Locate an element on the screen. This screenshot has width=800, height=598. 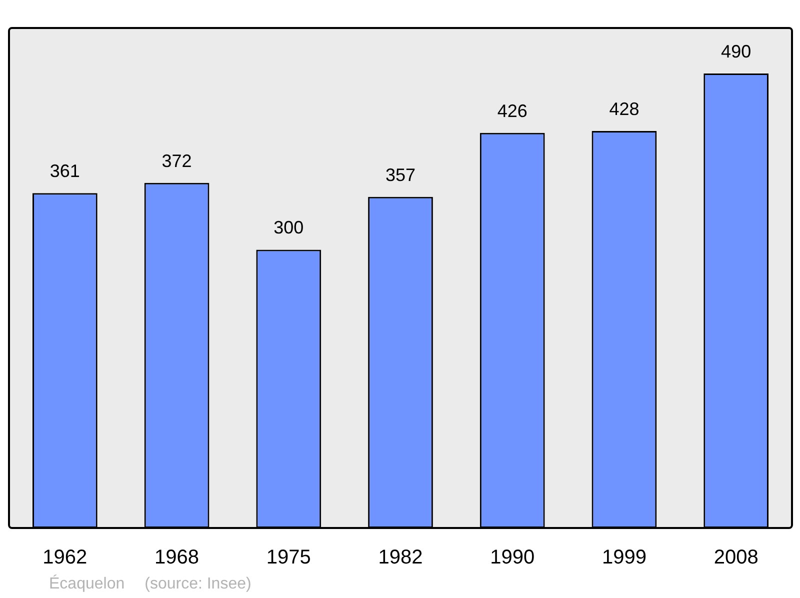
x-tick-label: 1962 is located at coordinates (65, 557).